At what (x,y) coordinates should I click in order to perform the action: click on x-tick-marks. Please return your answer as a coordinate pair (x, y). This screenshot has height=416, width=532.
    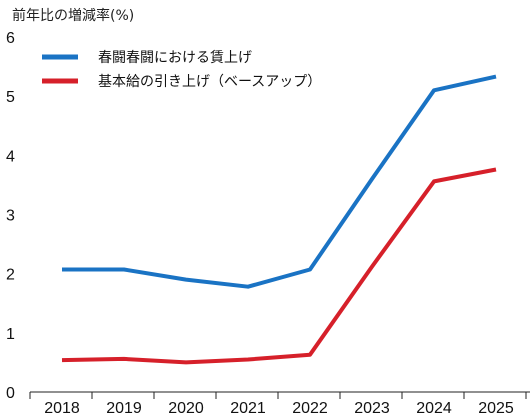
    Looking at the image, I should click on (278, 395).